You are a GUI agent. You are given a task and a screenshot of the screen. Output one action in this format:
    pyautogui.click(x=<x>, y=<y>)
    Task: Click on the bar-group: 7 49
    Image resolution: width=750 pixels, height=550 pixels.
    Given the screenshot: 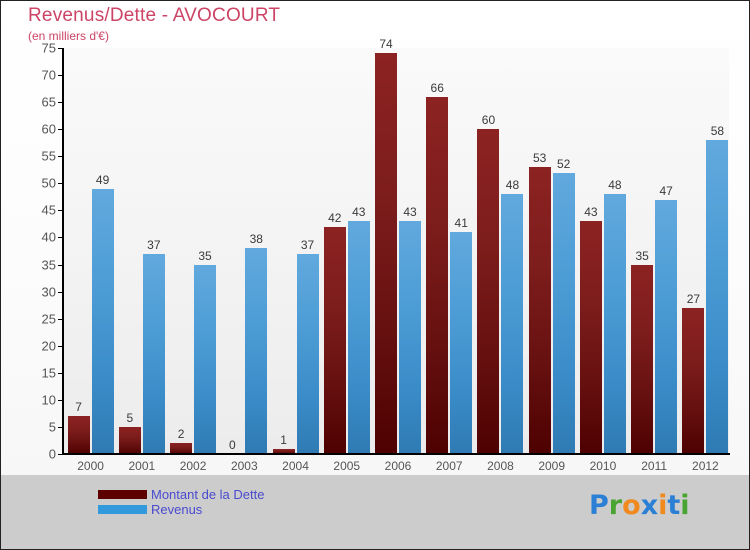 What is the action you would take?
    pyautogui.click(x=90, y=251)
    